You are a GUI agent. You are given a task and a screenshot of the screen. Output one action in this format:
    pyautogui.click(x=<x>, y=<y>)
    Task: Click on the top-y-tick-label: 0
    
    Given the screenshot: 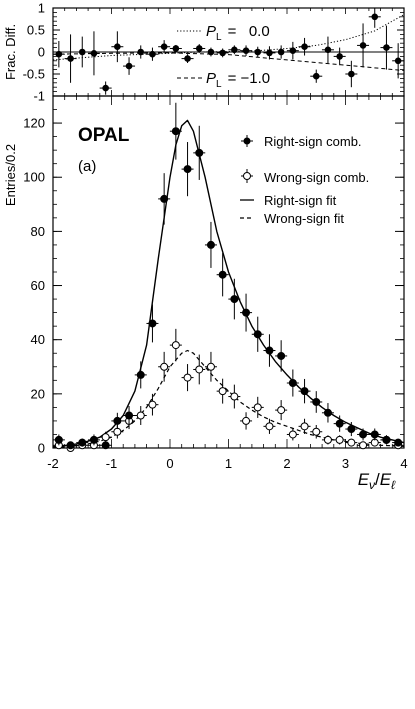 What is the action you would take?
    pyautogui.click(x=41, y=52)
    